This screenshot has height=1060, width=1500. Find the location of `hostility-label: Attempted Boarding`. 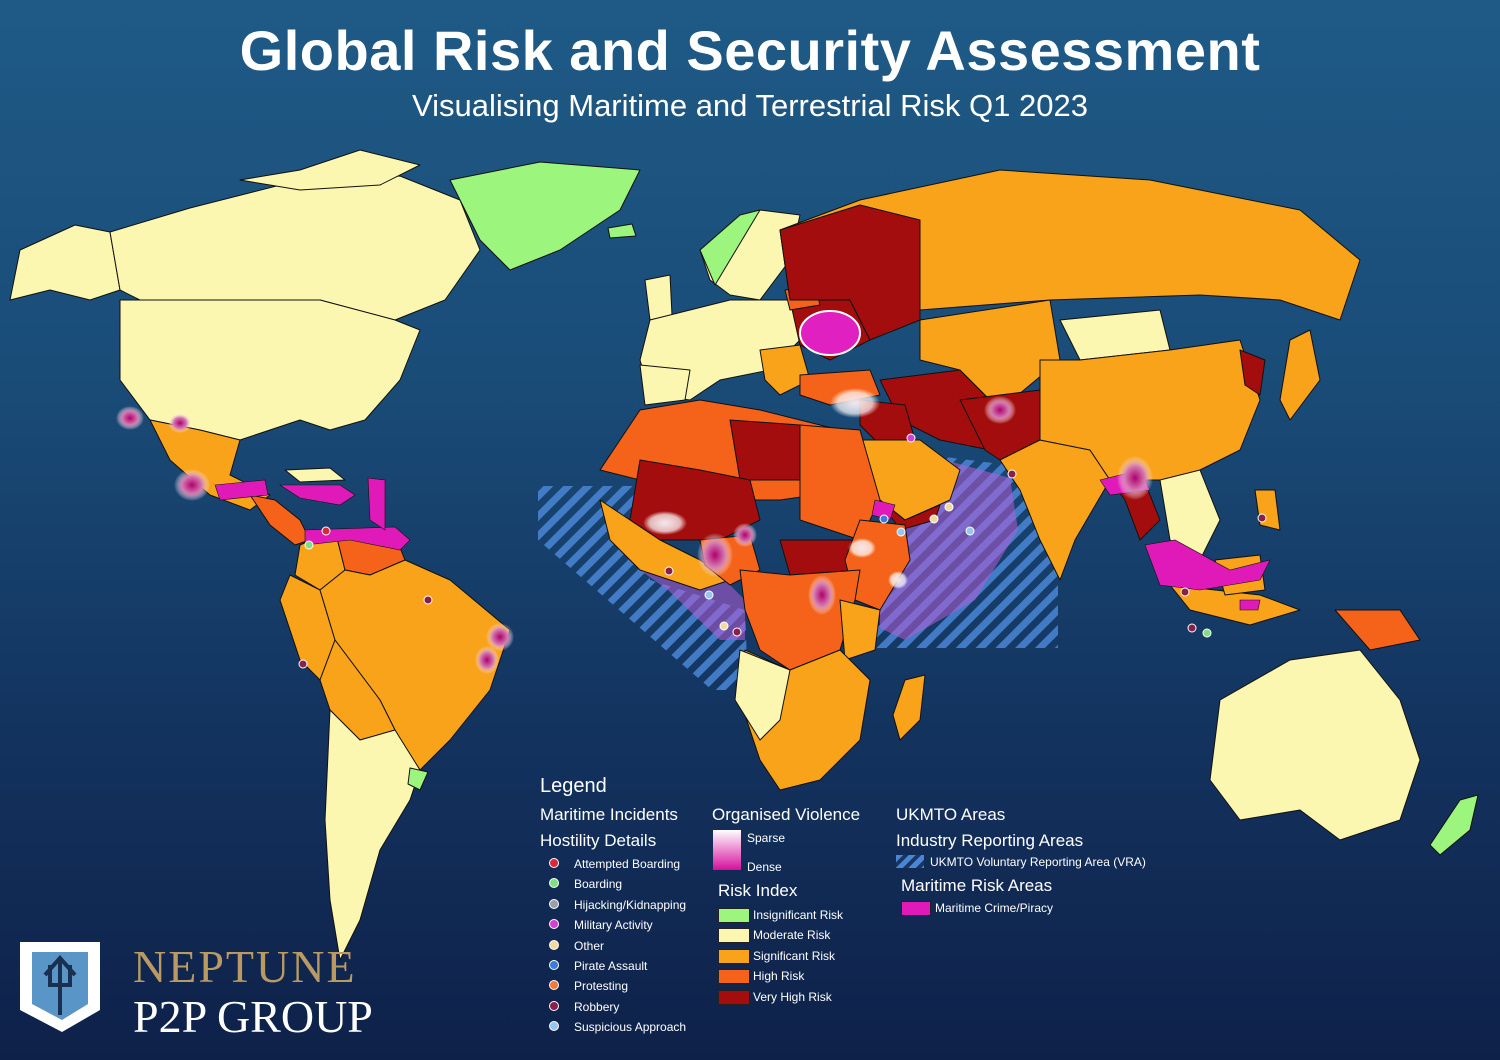

hostility-label: Attempted Boarding is located at coordinates (627, 864).